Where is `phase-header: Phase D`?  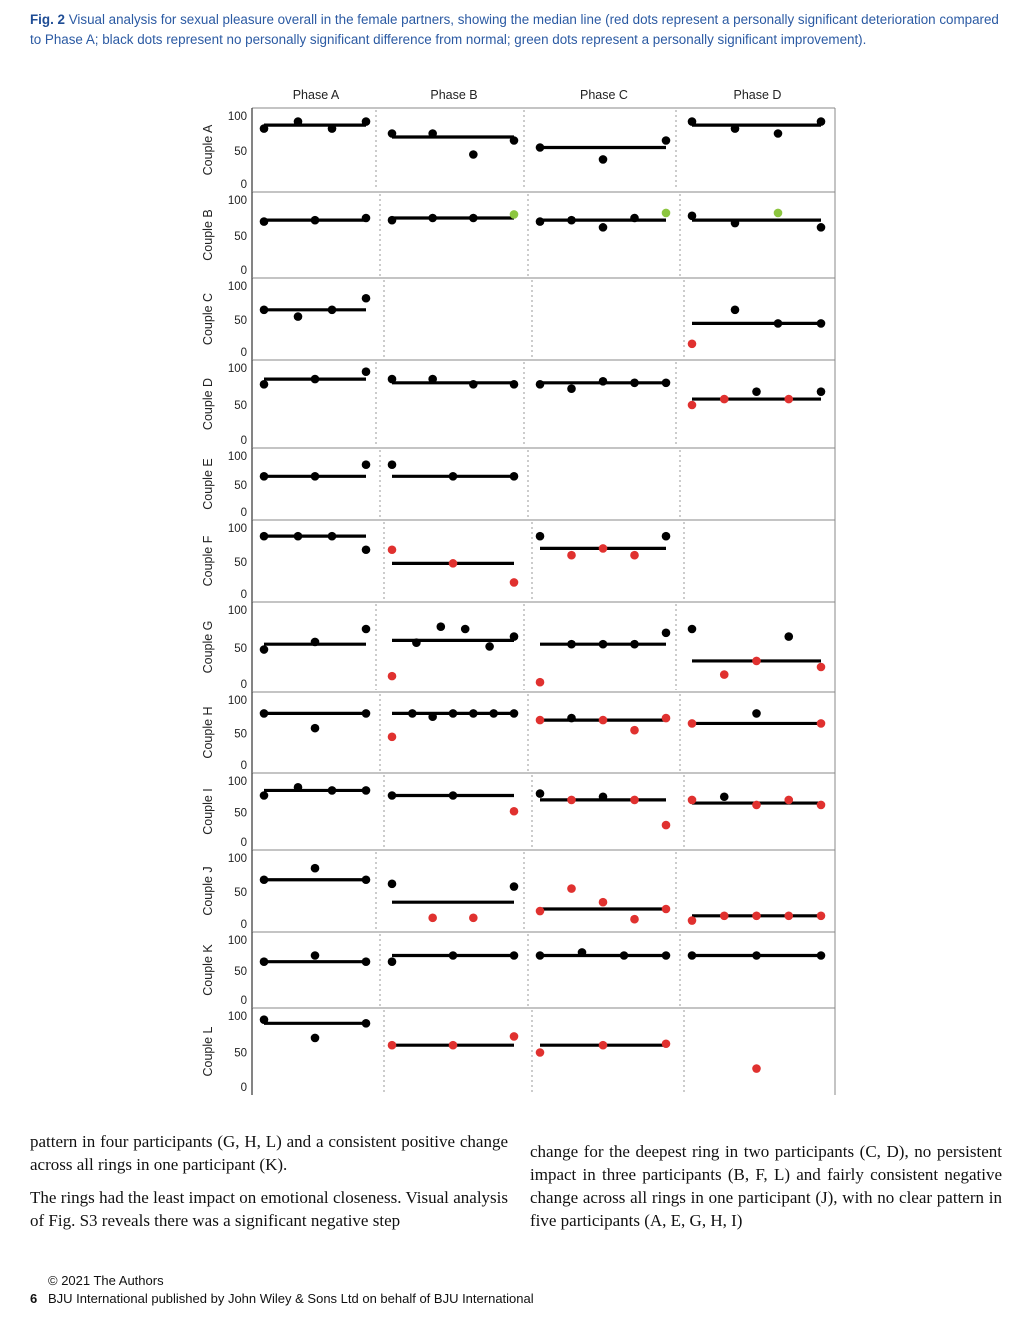
phase-header: Phase D is located at coordinates (758, 95).